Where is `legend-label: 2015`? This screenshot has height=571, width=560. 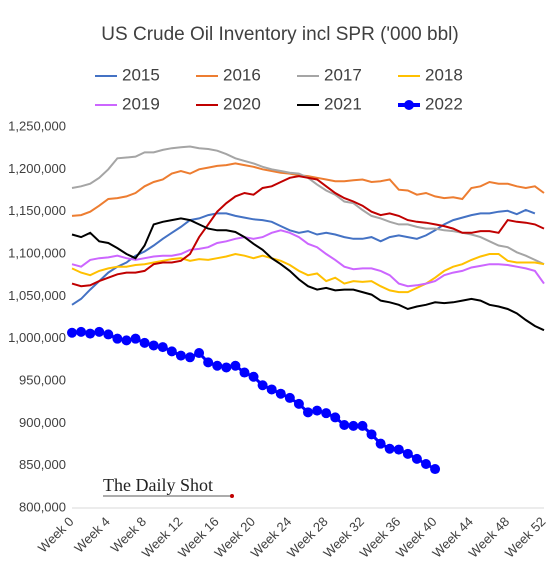
legend-label: 2015 is located at coordinates (141, 74).